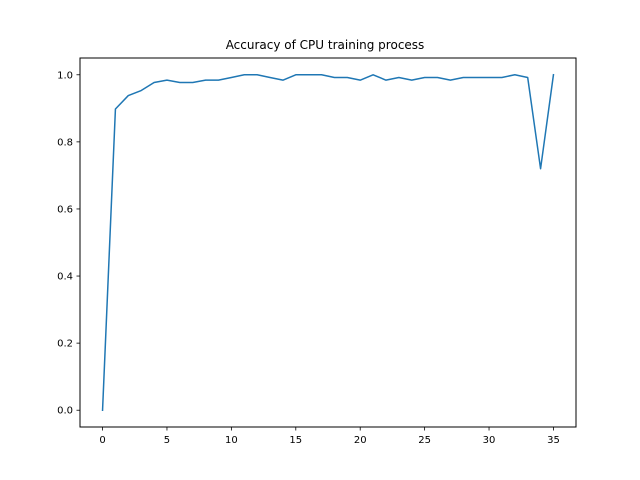  What do you see at coordinates (65, 209) in the screenshot?
I see `y-tick-label: 0.6` at bounding box center [65, 209].